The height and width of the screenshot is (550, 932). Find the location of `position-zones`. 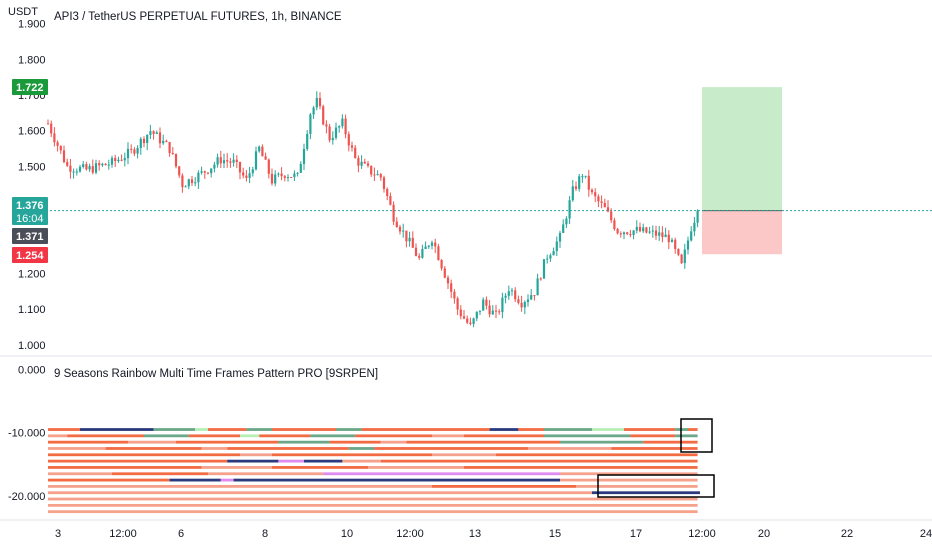

position-zones is located at coordinates (742, 171).